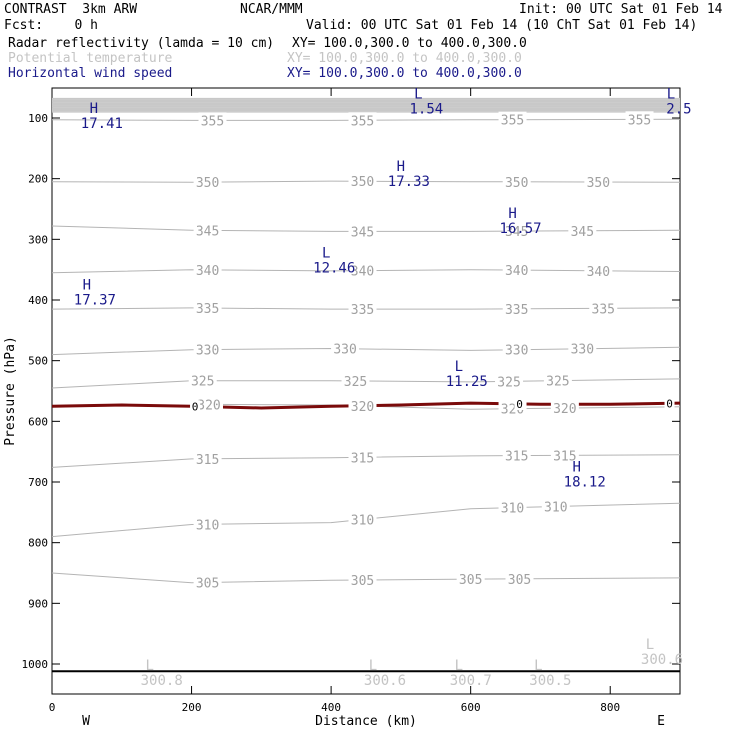 The image size is (740, 740). Describe the element at coordinates (662, 660) in the screenshot. I see `theta-extremum-value: 300.6` at that location.